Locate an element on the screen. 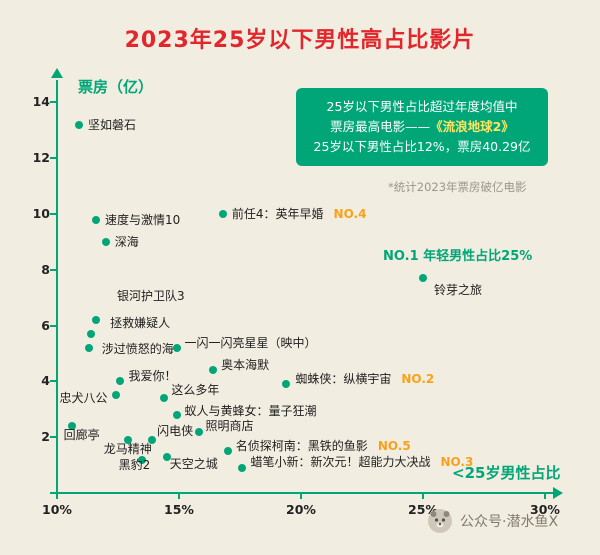 The width and height of the screenshot is (600, 555). movie-name: 忠犬八公 is located at coordinates (83, 398).